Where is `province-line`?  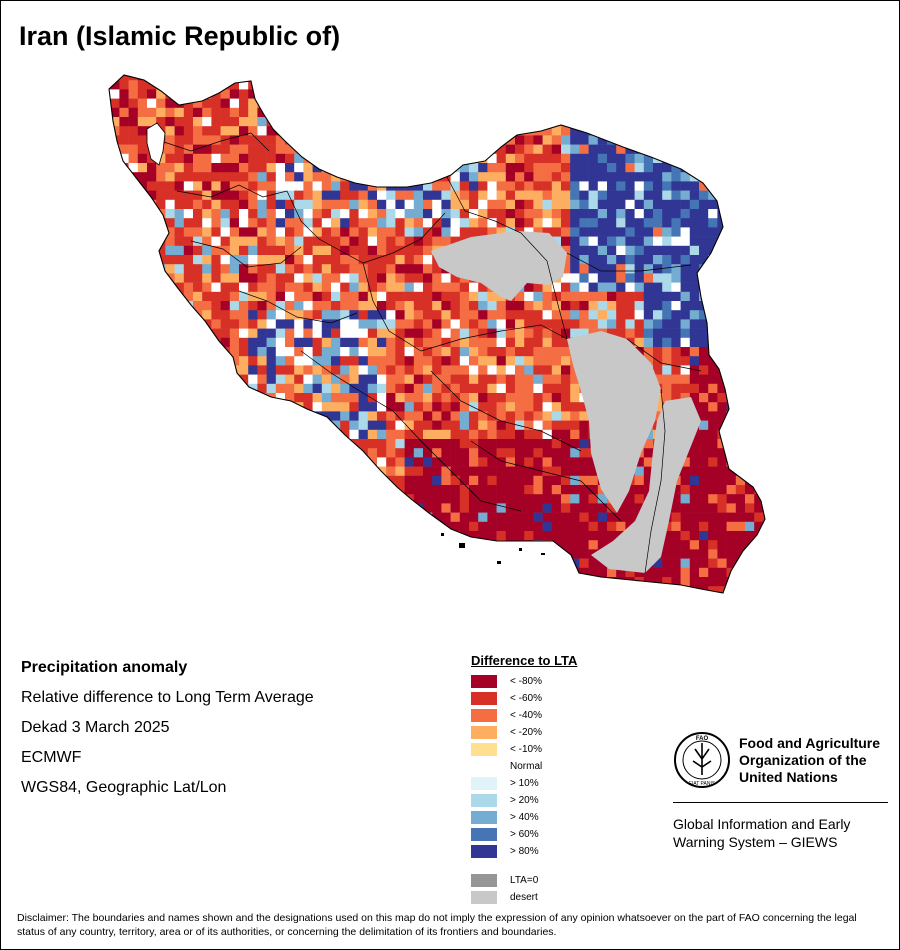 province-line is located at coordinates (544, 286).